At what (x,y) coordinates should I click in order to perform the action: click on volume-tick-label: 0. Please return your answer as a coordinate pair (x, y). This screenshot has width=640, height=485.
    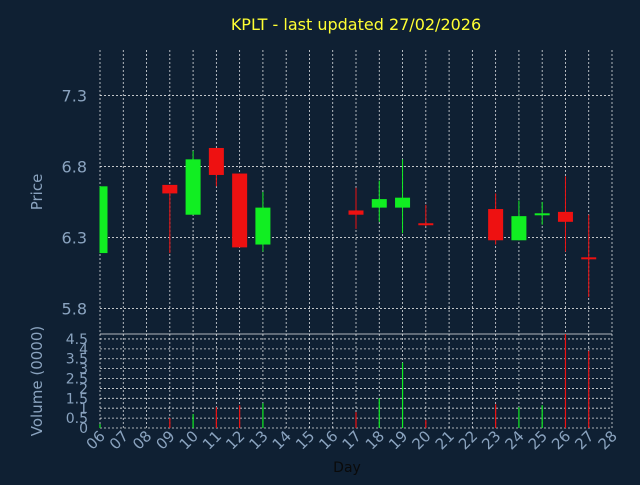
    Looking at the image, I should click on (83, 429).